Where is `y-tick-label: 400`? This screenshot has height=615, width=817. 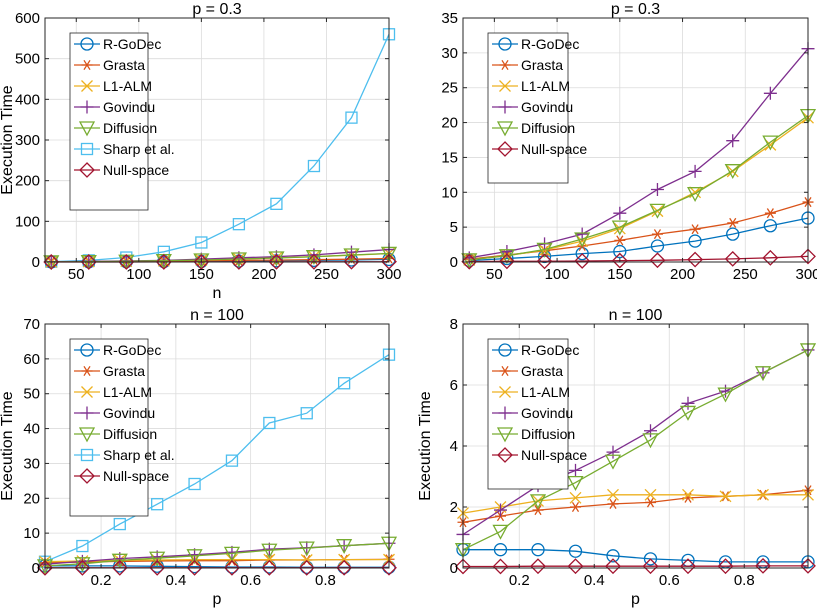
y-tick-label: 400 is located at coordinates (27, 99).